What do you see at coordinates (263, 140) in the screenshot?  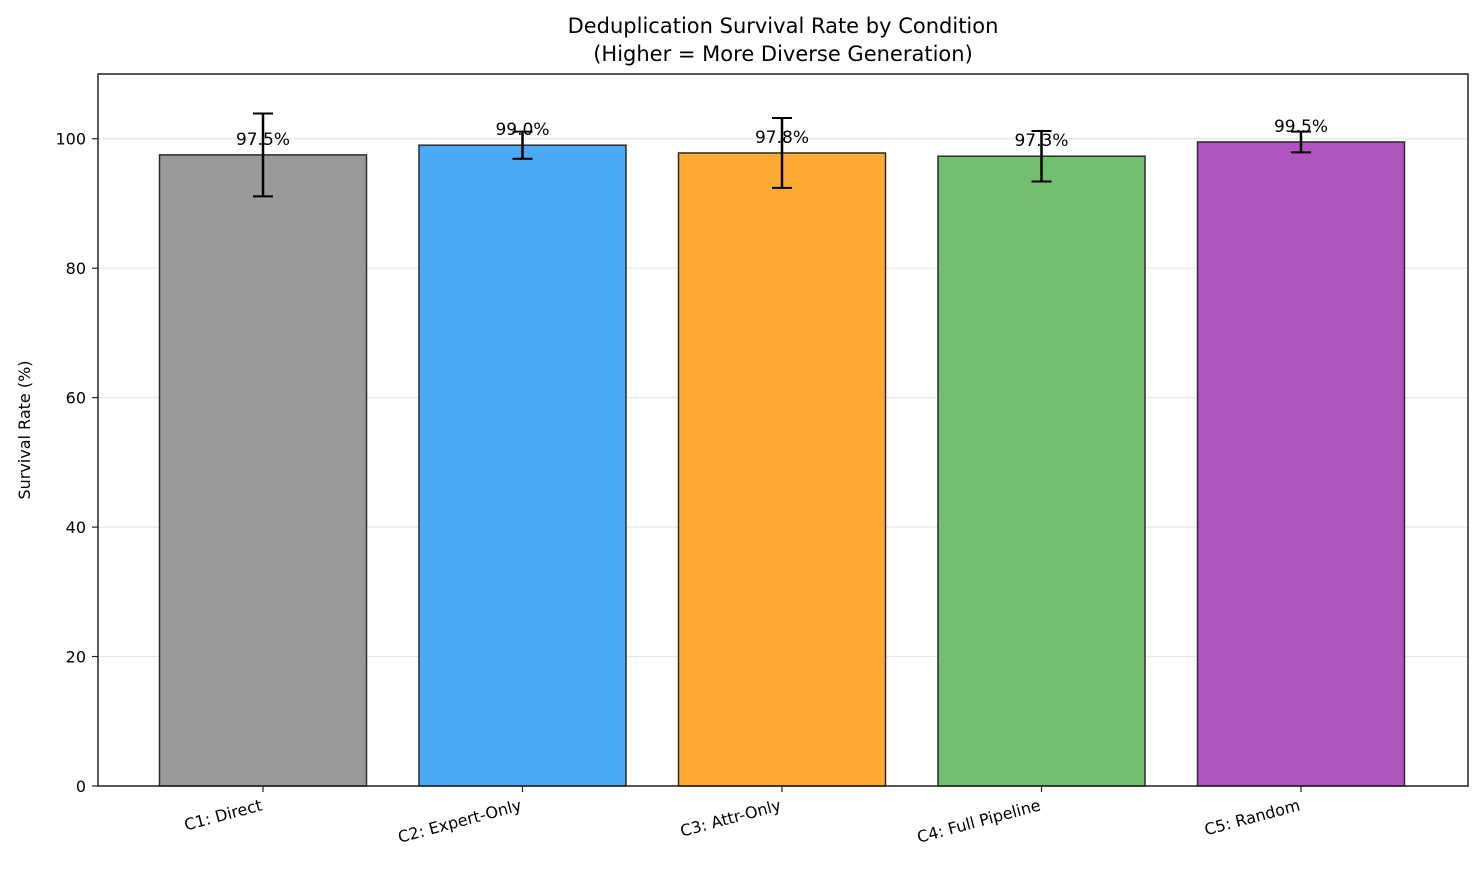 I see `data-label: 97.5%` at bounding box center [263, 140].